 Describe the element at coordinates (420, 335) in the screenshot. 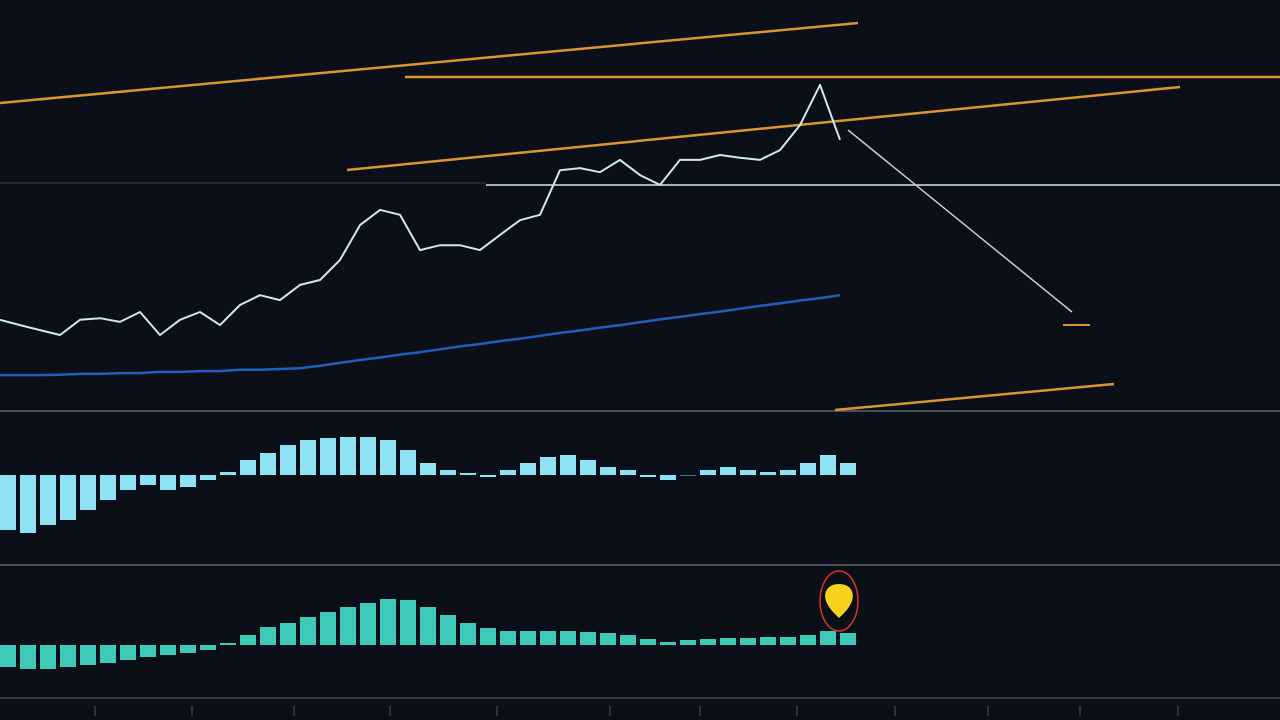

I see `price-line` at that location.